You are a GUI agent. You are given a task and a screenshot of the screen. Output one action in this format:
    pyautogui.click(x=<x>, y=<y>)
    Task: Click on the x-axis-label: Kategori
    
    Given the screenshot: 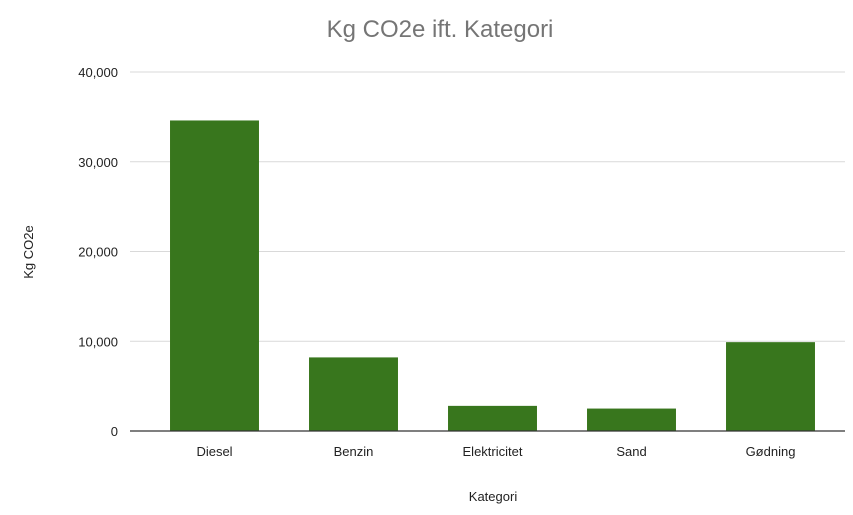 What is the action you would take?
    pyautogui.click(x=493, y=496)
    